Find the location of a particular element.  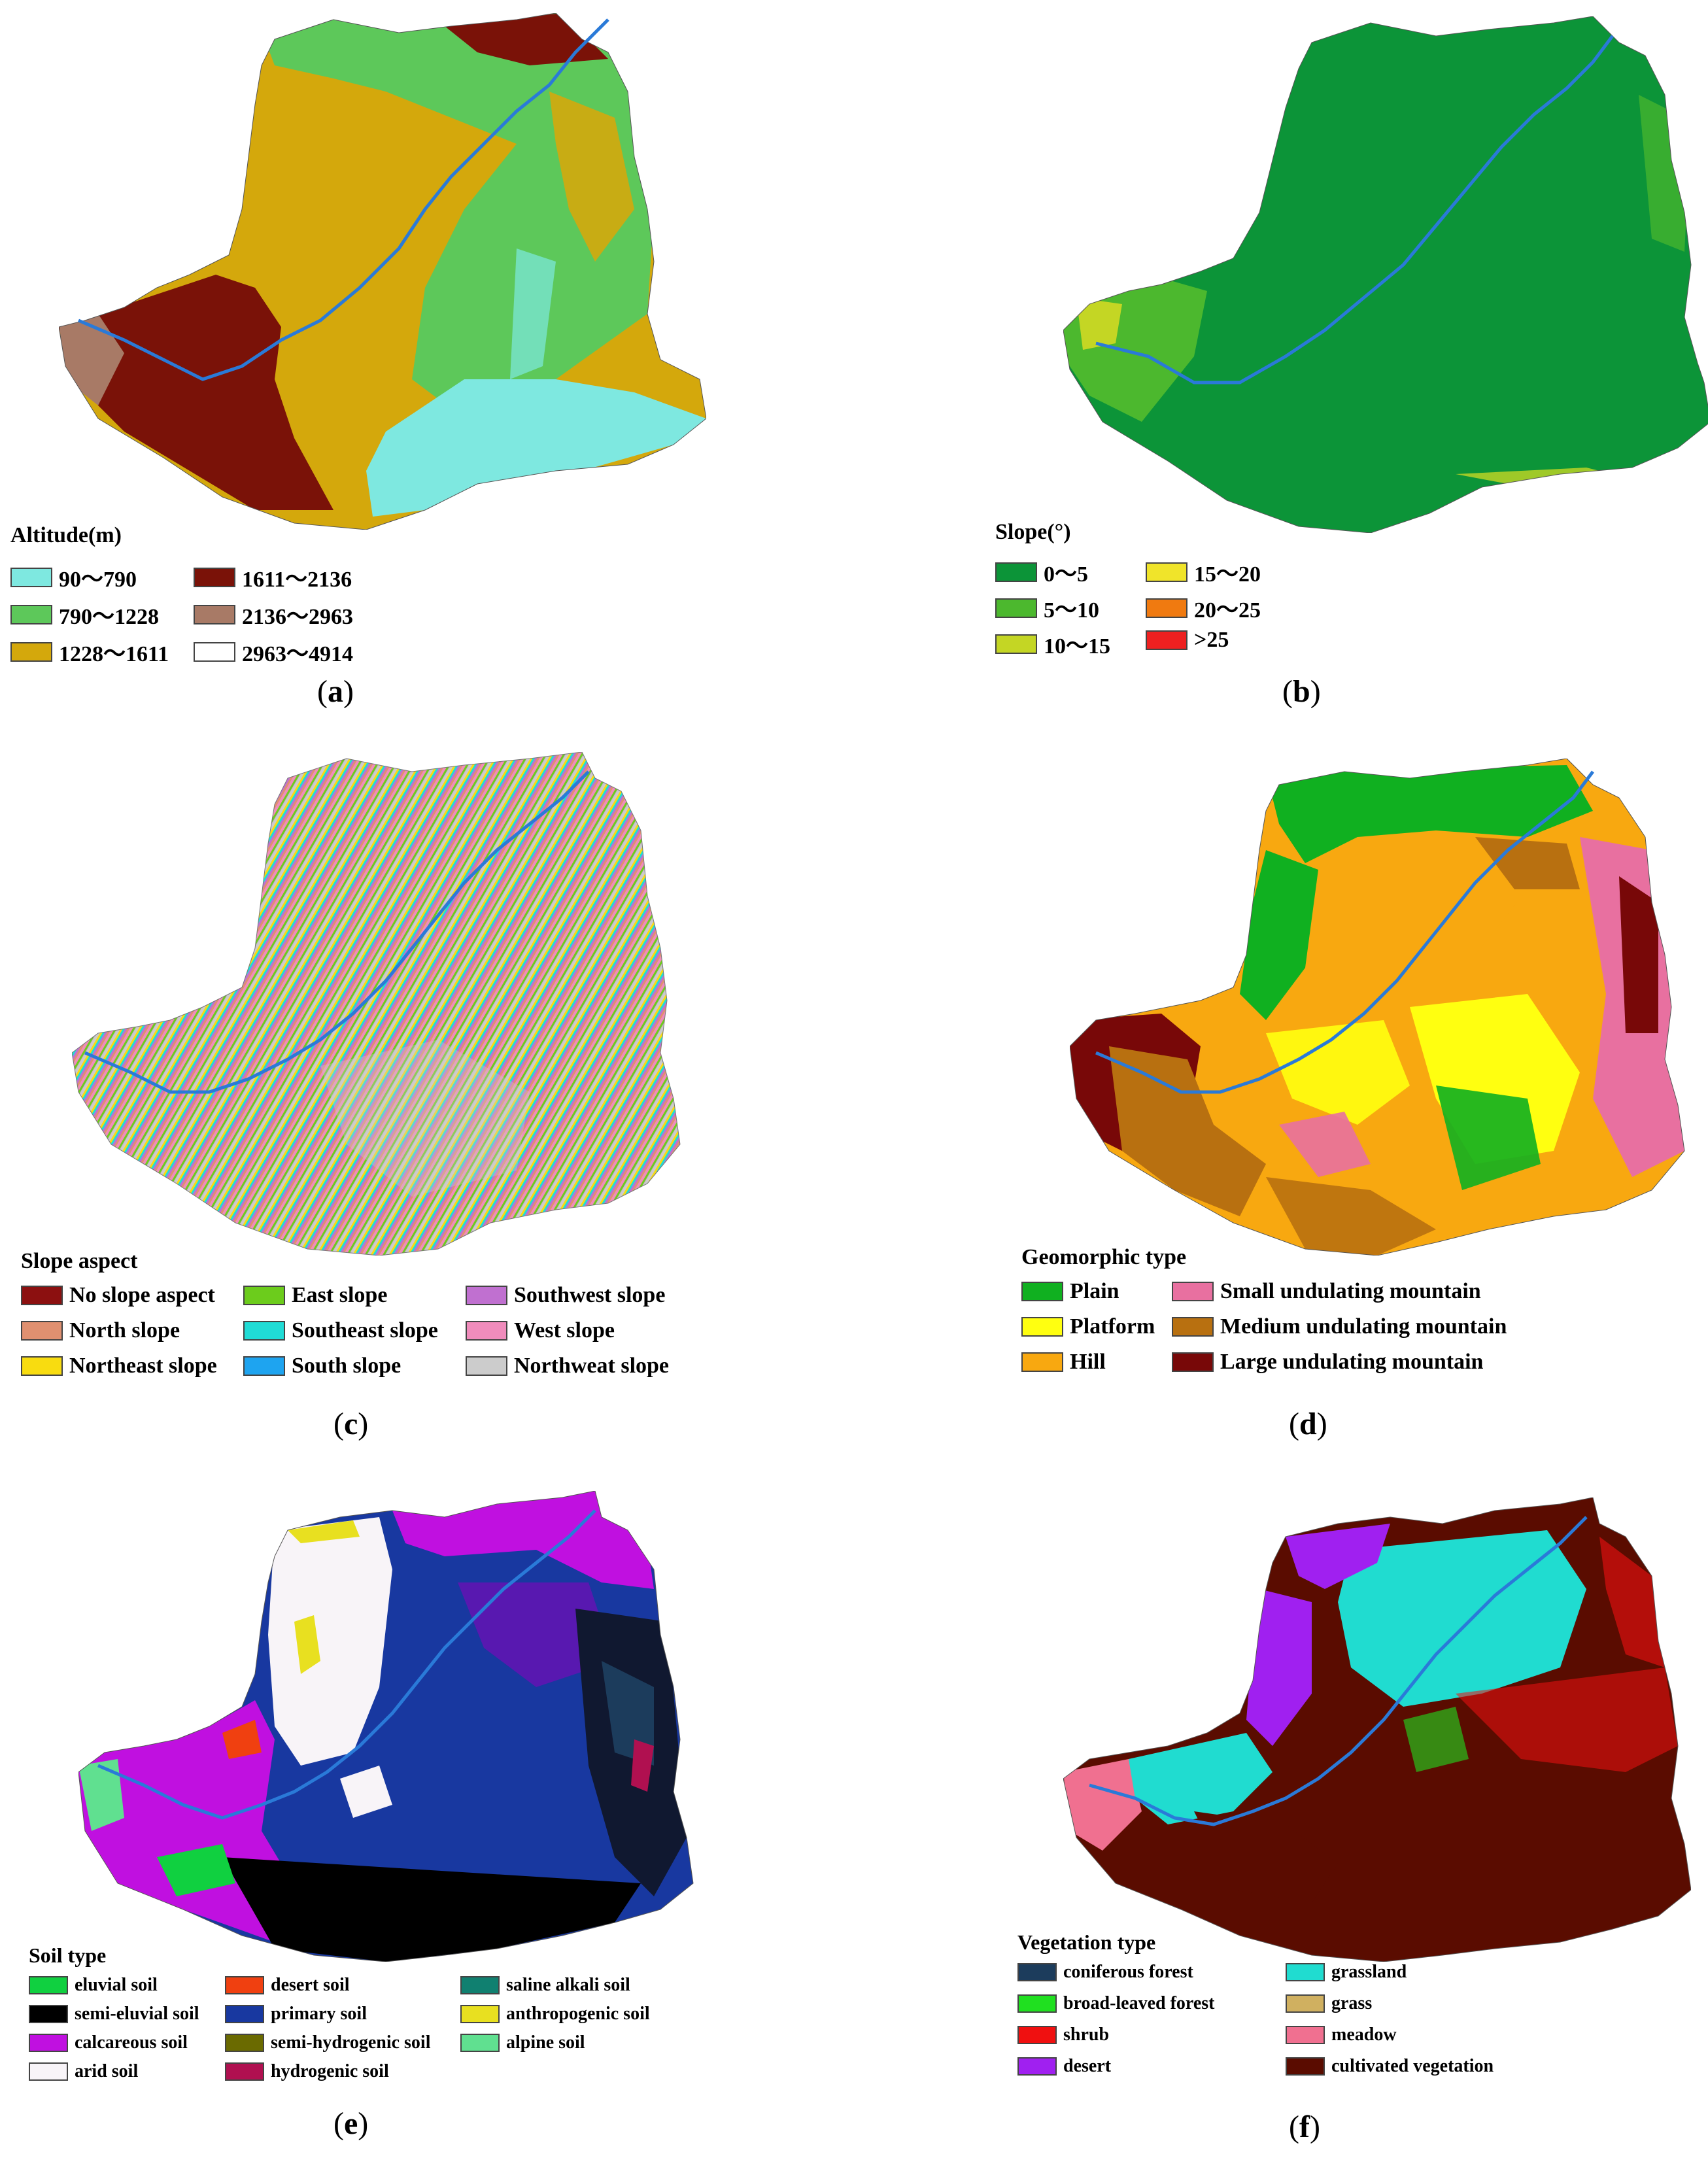

legend-item-e-3: saline alkali soil is located at coordinates (545, 1986).